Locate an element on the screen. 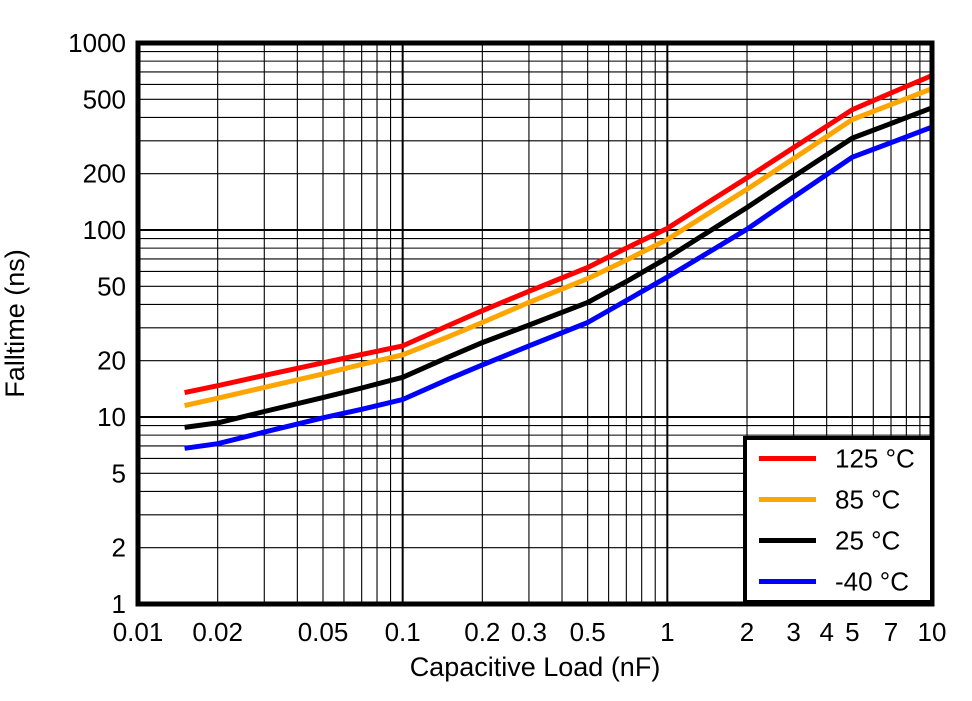 Image resolution: width=972 pixels, height=701 pixels. legend-label-125-c: 125 °C is located at coordinates (875, 459).